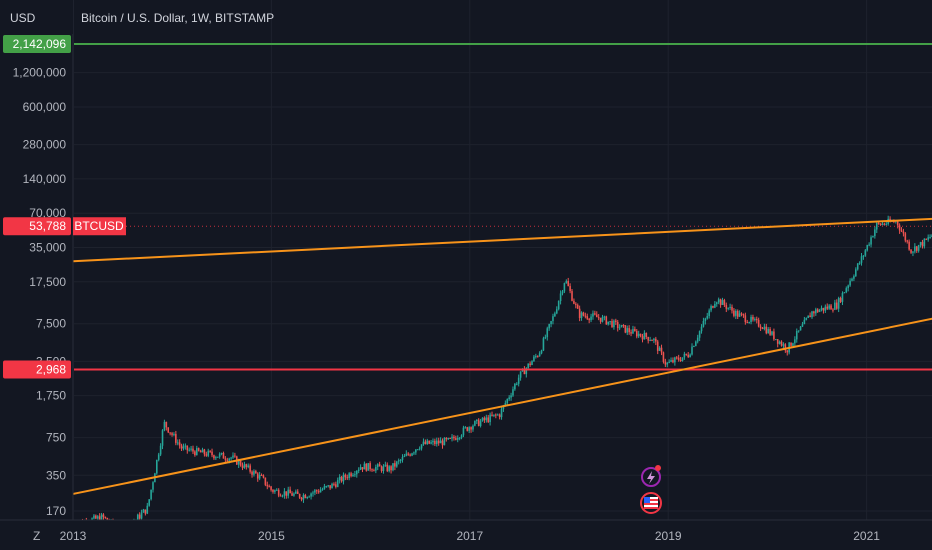  Describe the element at coordinates (651, 476) in the screenshot. I see `lightning-event-icon` at that location.